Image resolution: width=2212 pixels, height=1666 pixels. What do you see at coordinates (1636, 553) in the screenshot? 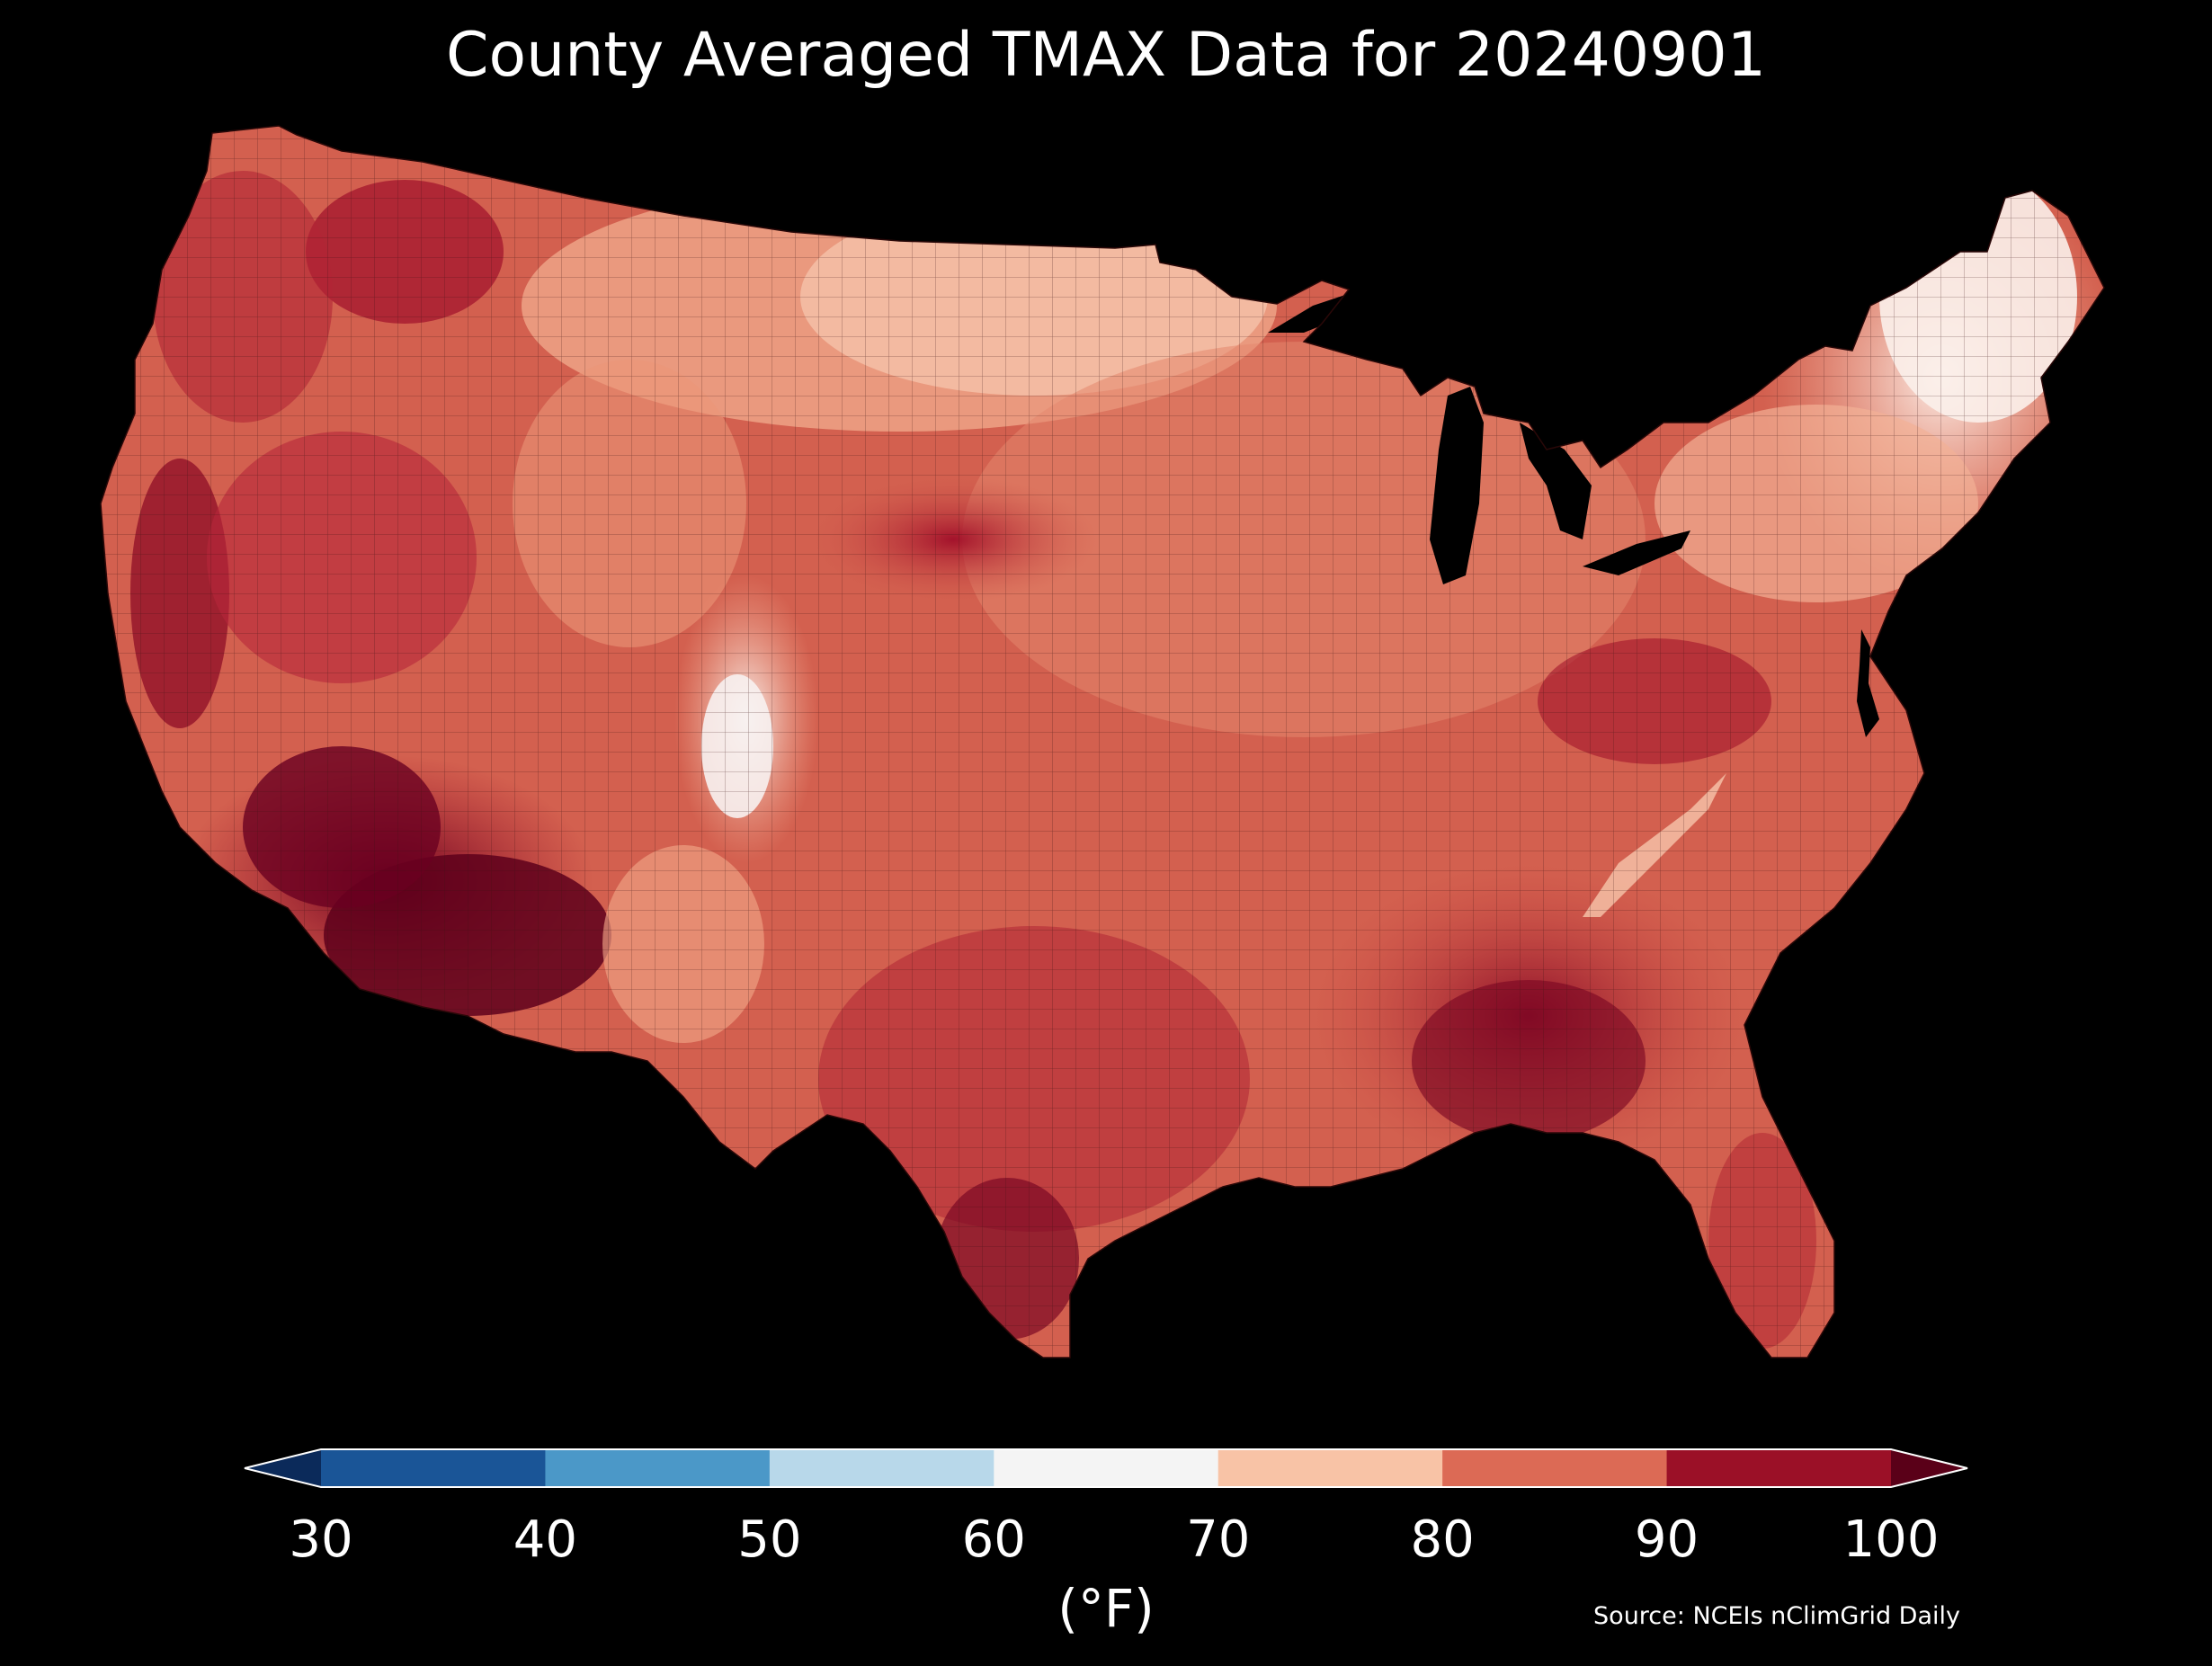
I see `lake-erie` at bounding box center [1636, 553].